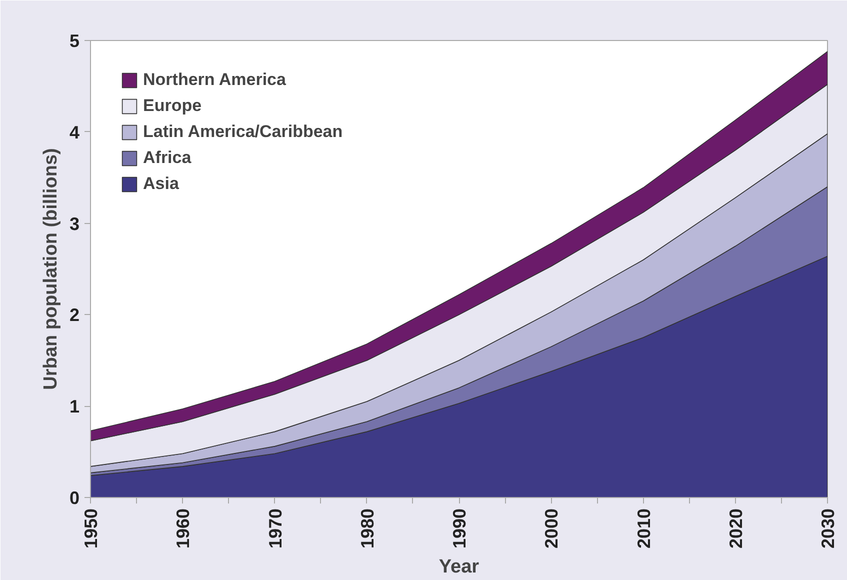  Describe the element at coordinates (552, 528) in the screenshot. I see `x-tick-label: 2000` at that location.